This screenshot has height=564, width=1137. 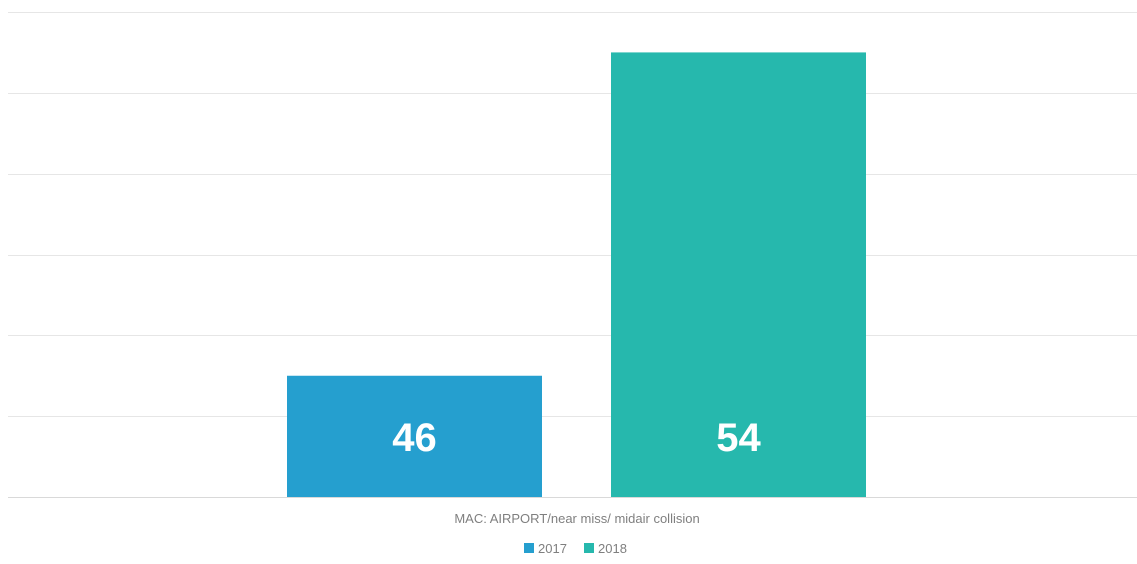 What do you see at coordinates (529, 548) in the screenshot?
I see `legend-swatch-2017` at bounding box center [529, 548].